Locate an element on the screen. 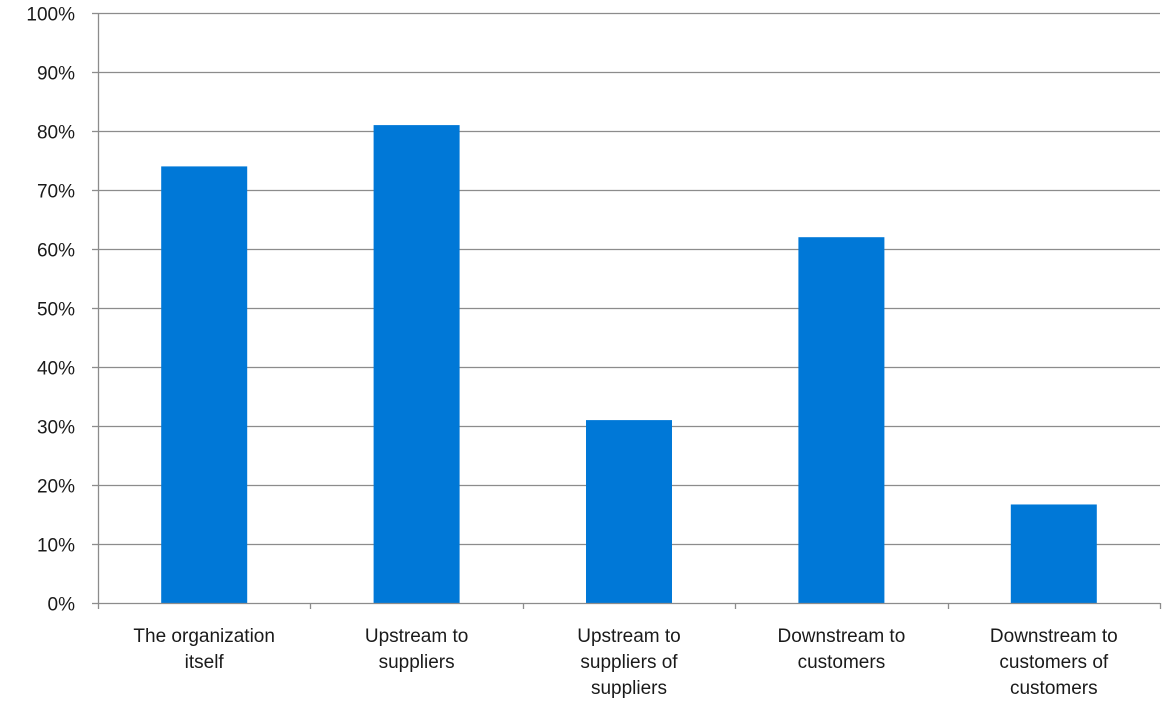  x-tick-label: The organization itself is located at coordinates (204, 649).